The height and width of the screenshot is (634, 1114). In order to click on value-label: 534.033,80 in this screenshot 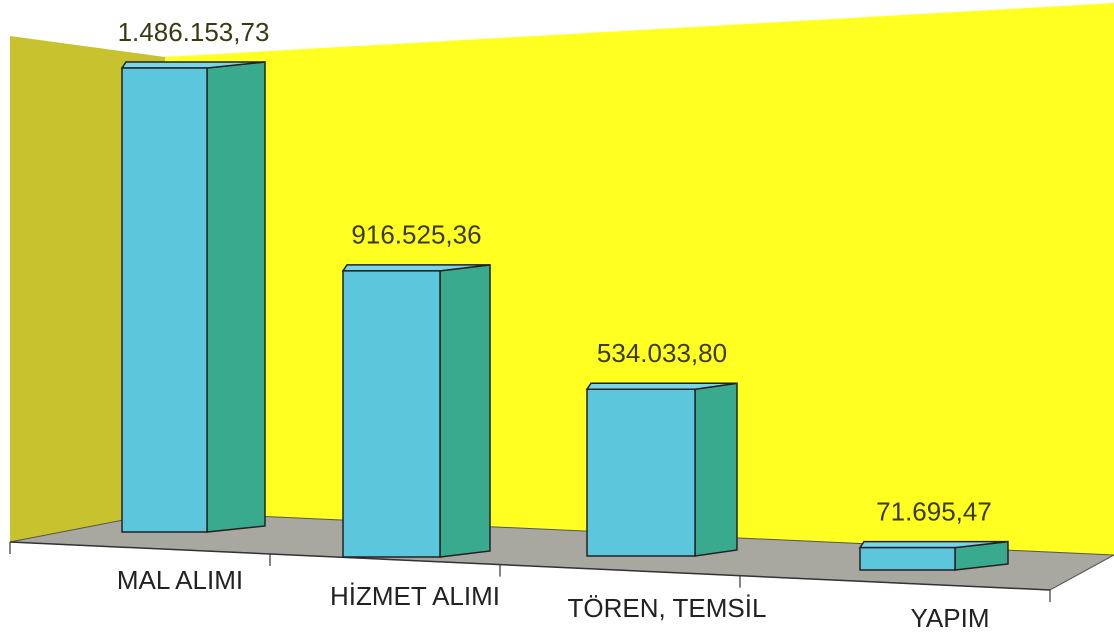, I will do `click(662, 353)`.